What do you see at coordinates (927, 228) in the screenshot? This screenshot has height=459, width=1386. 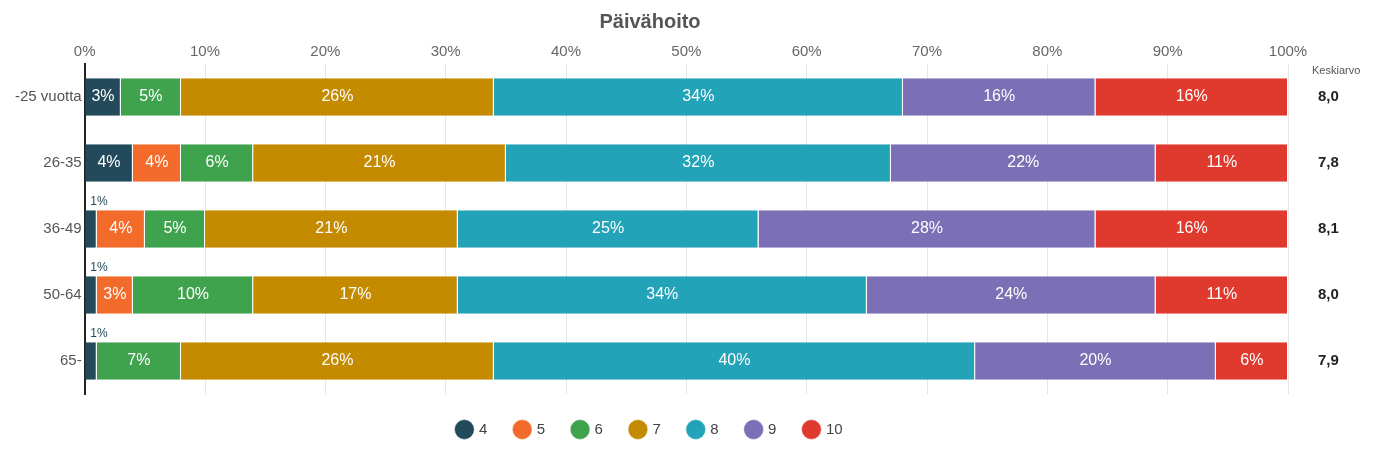 I see `data-label: 28%` at bounding box center [927, 228].